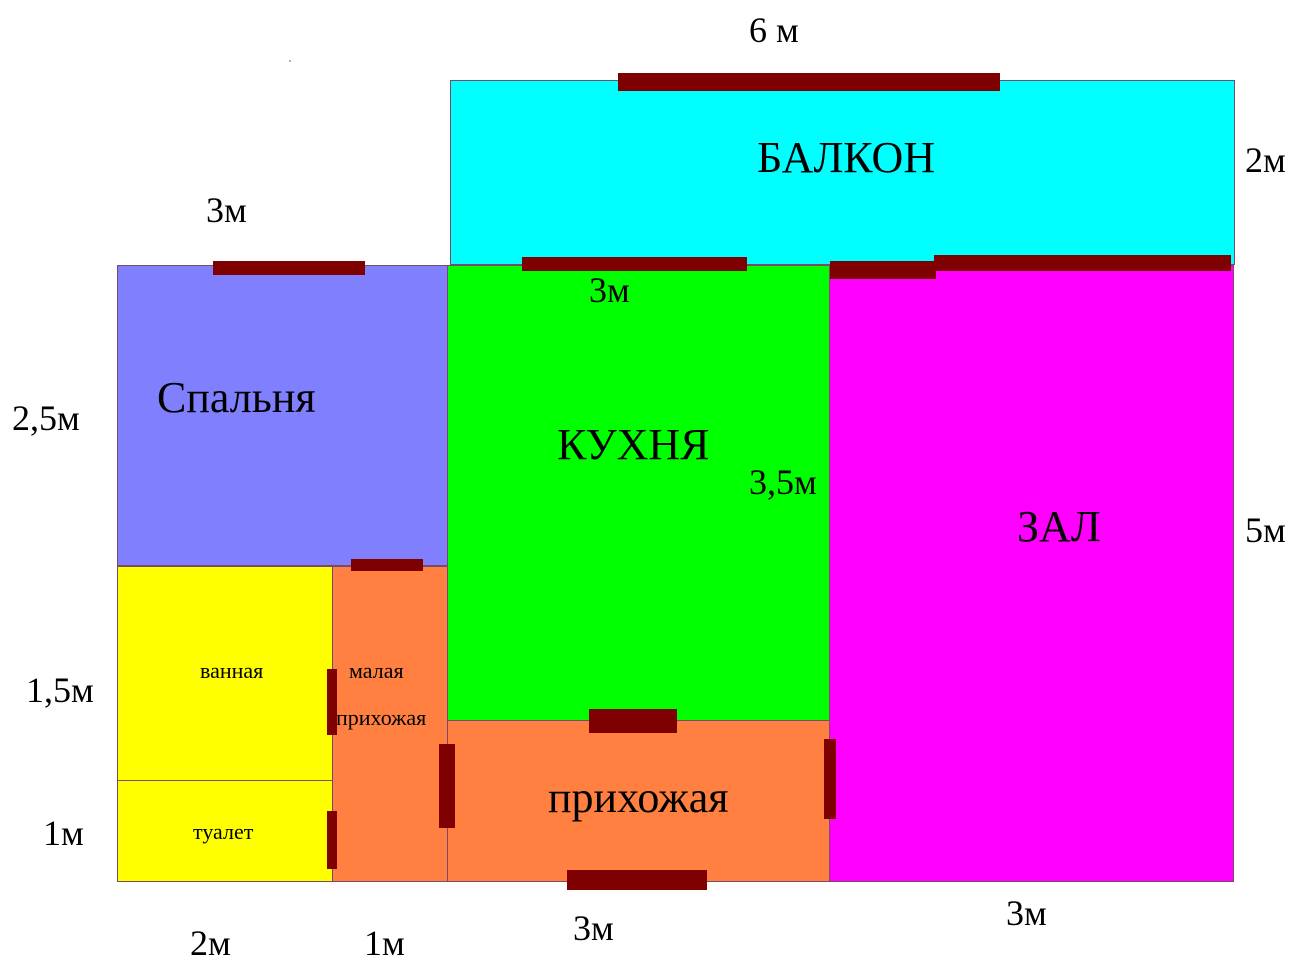  I want to click on bathroom-depth-dimension: 1,5м, so click(60, 690).